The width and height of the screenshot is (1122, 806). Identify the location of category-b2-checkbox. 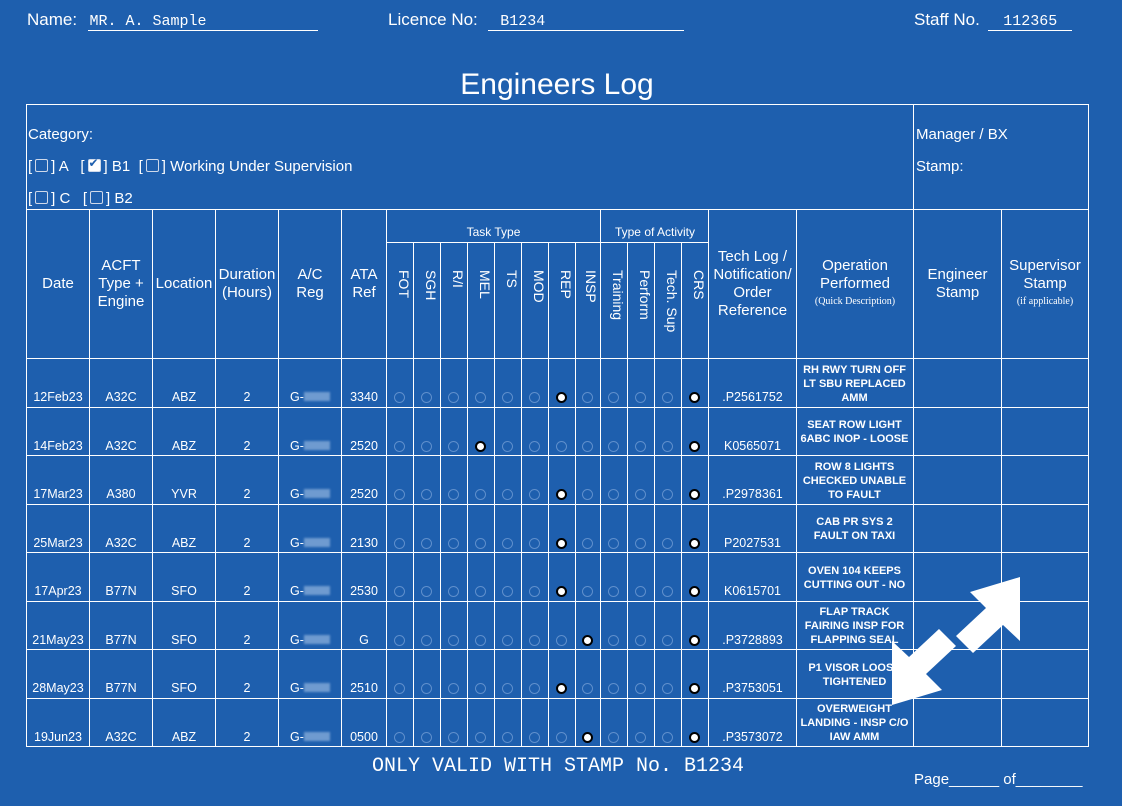
(97, 197).